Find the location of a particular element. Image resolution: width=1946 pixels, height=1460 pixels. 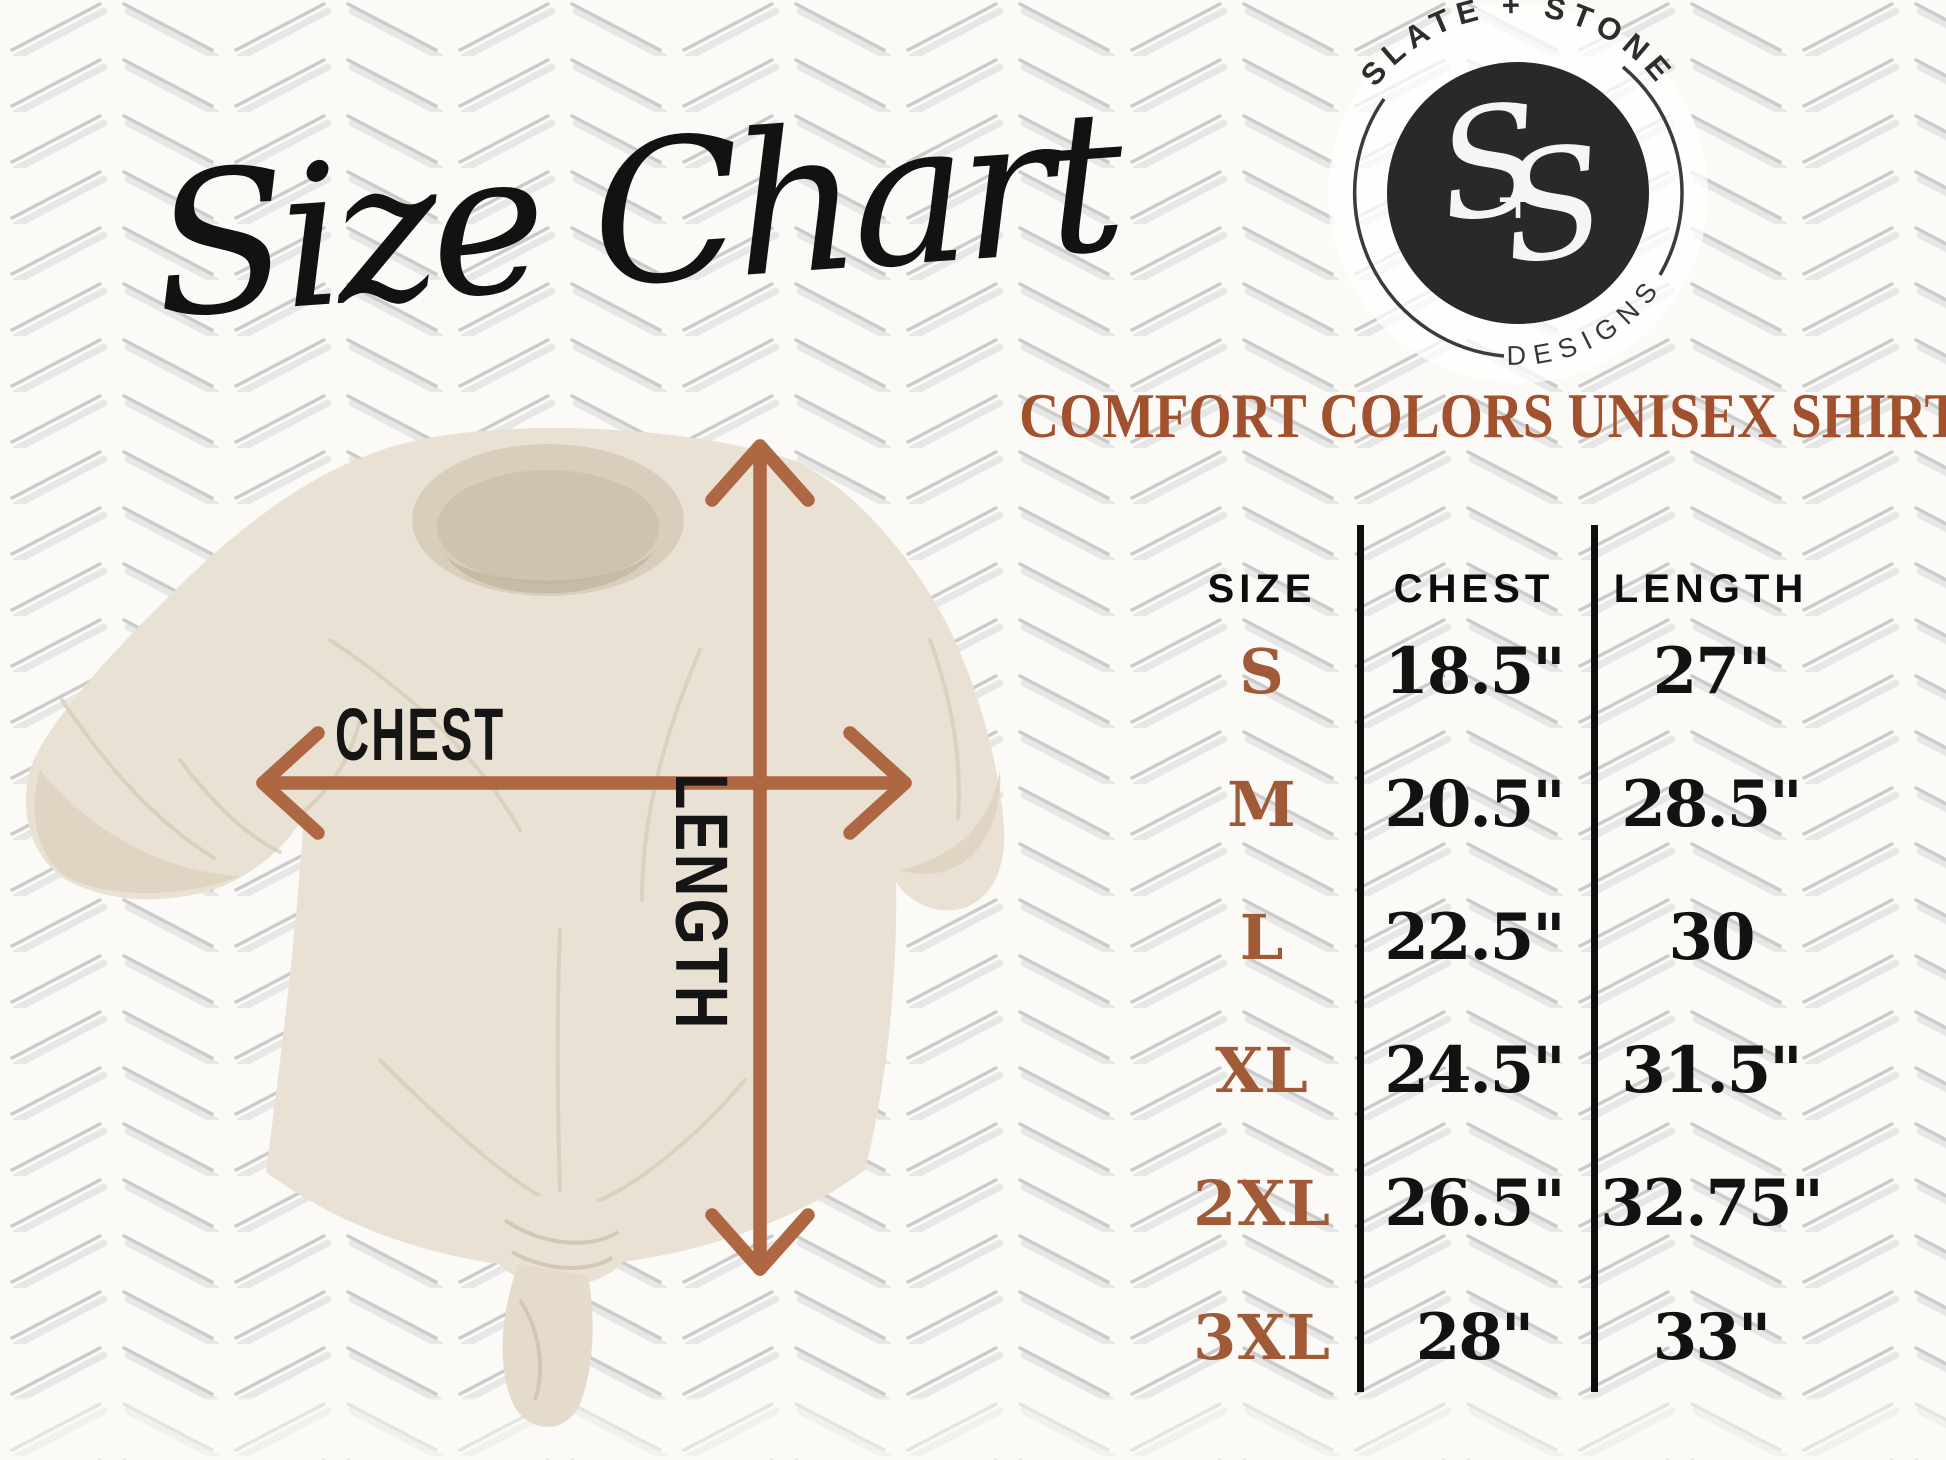

table-divider-right is located at coordinates (1594, 958).